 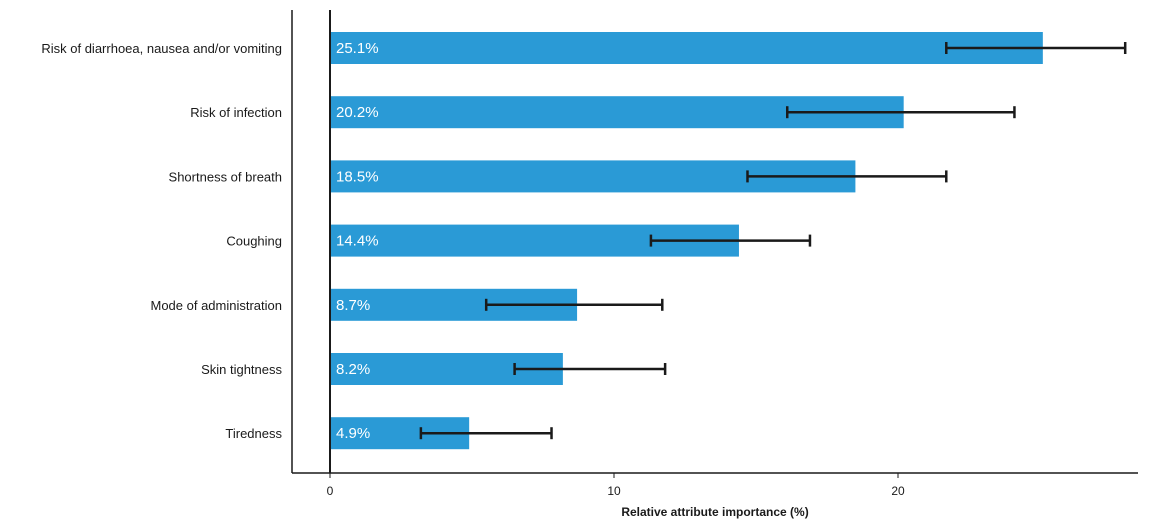 What do you see at coordinates (241, 369) in the screenshot?
I see `category-label: Skin tightness` at bounding box center [241, 369].